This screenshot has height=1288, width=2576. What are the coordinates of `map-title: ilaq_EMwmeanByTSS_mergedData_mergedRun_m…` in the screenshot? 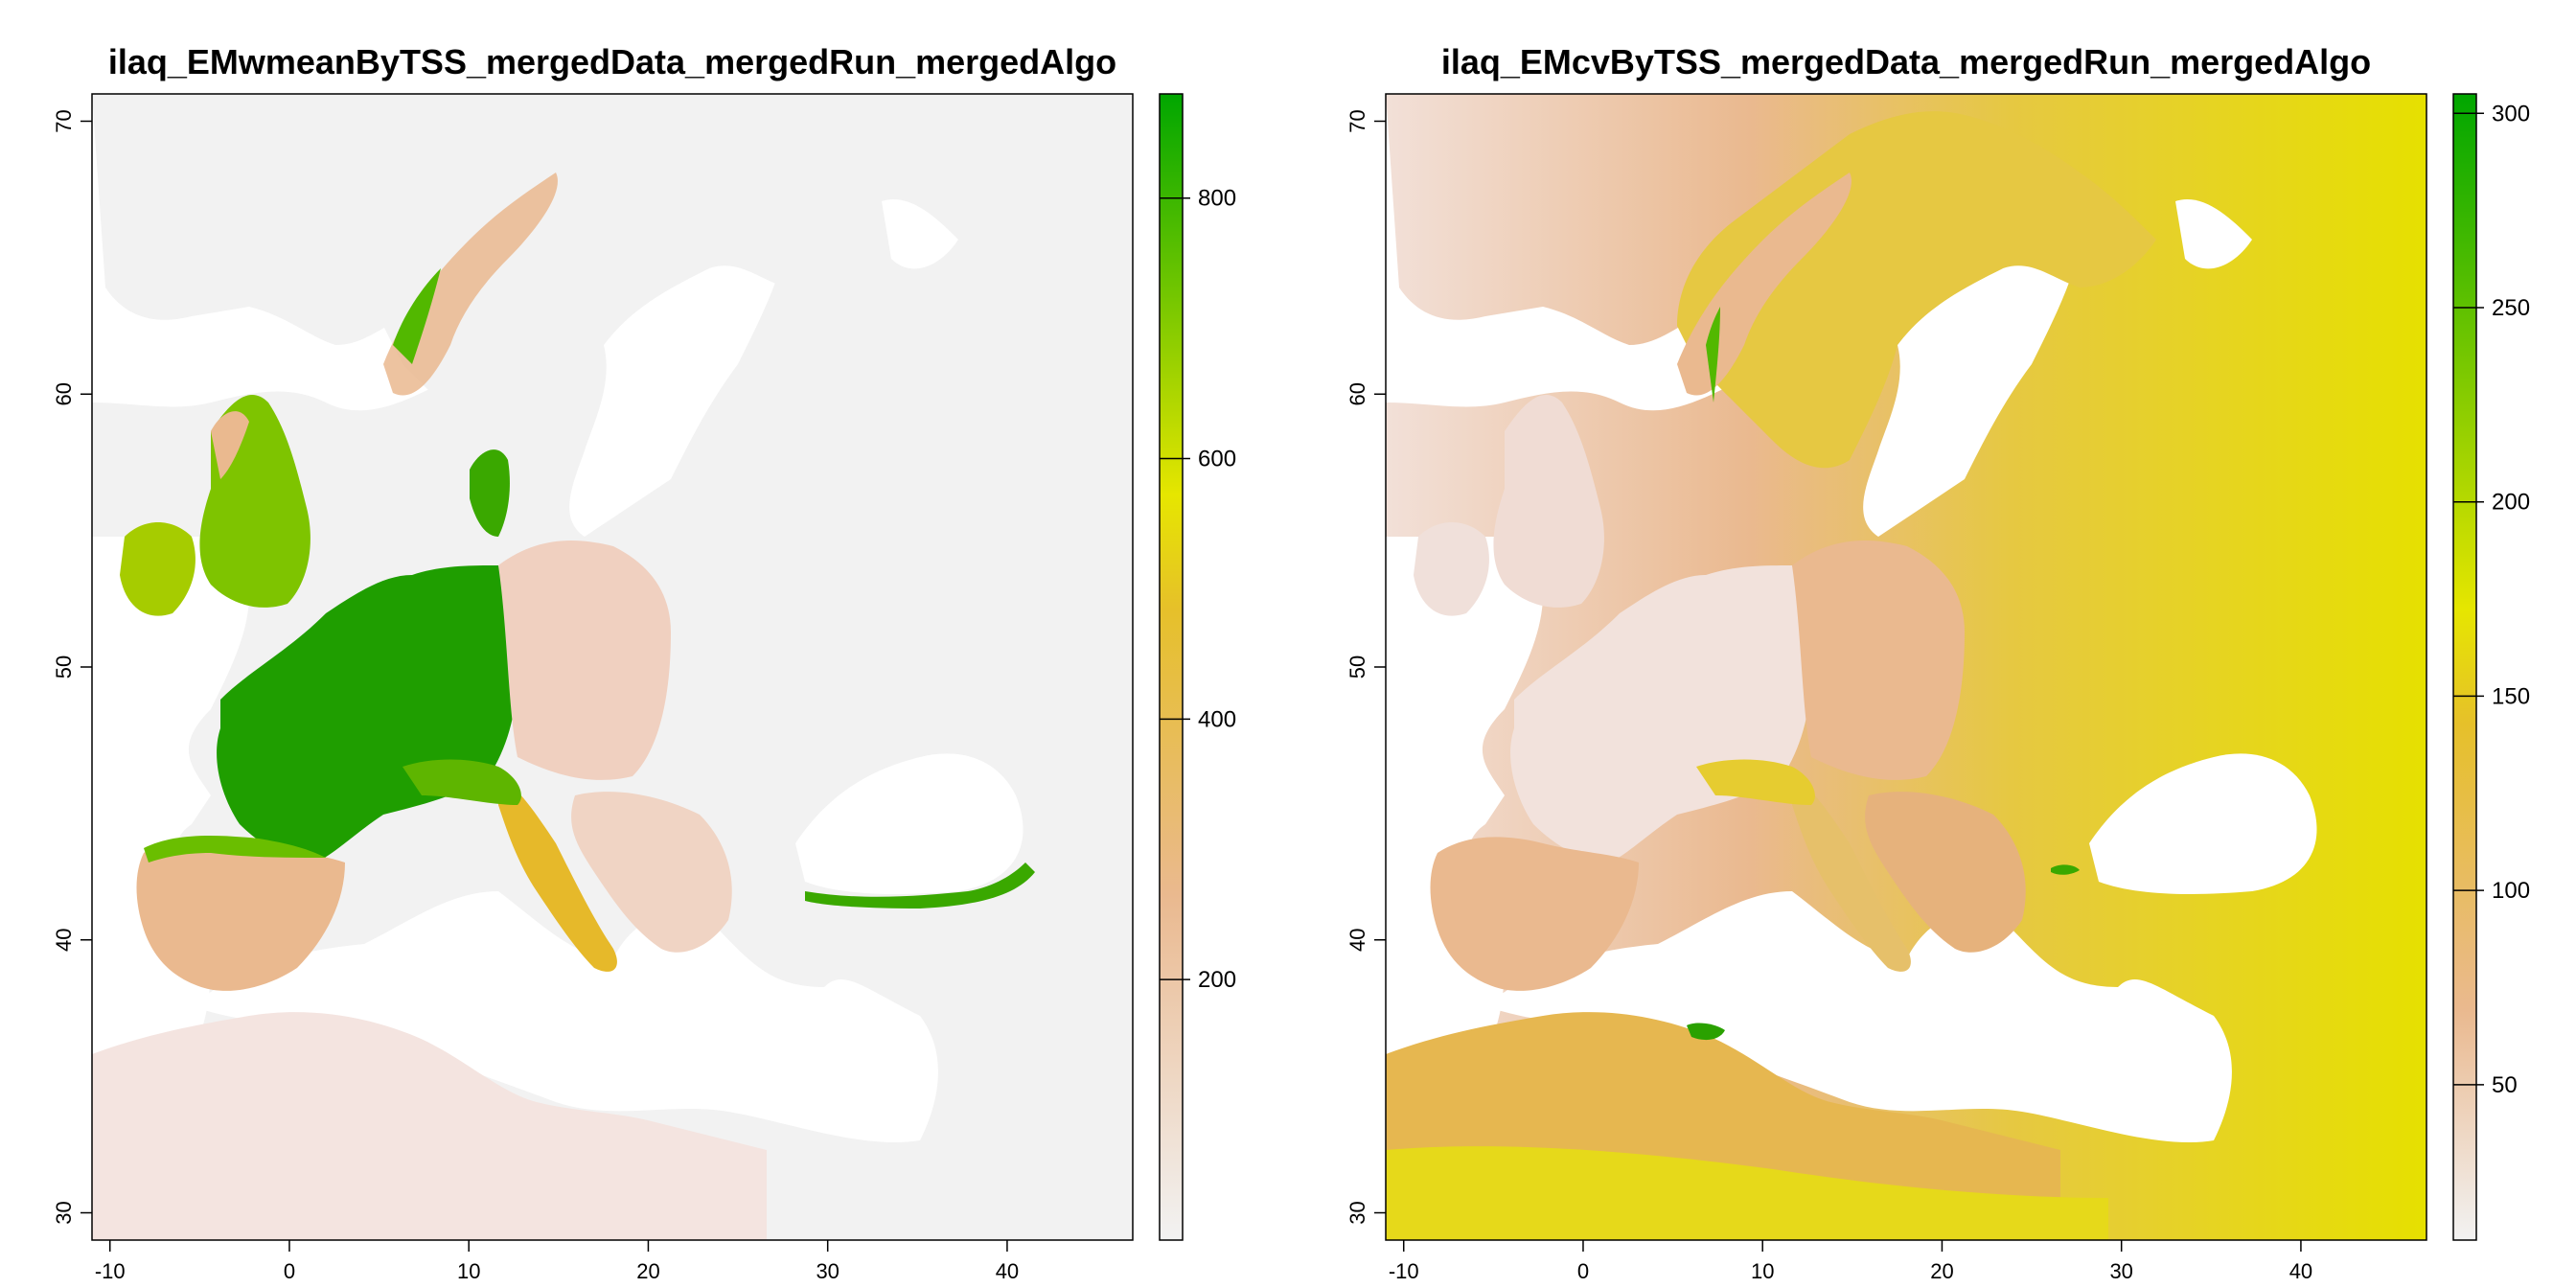 It's located at (612, 62).